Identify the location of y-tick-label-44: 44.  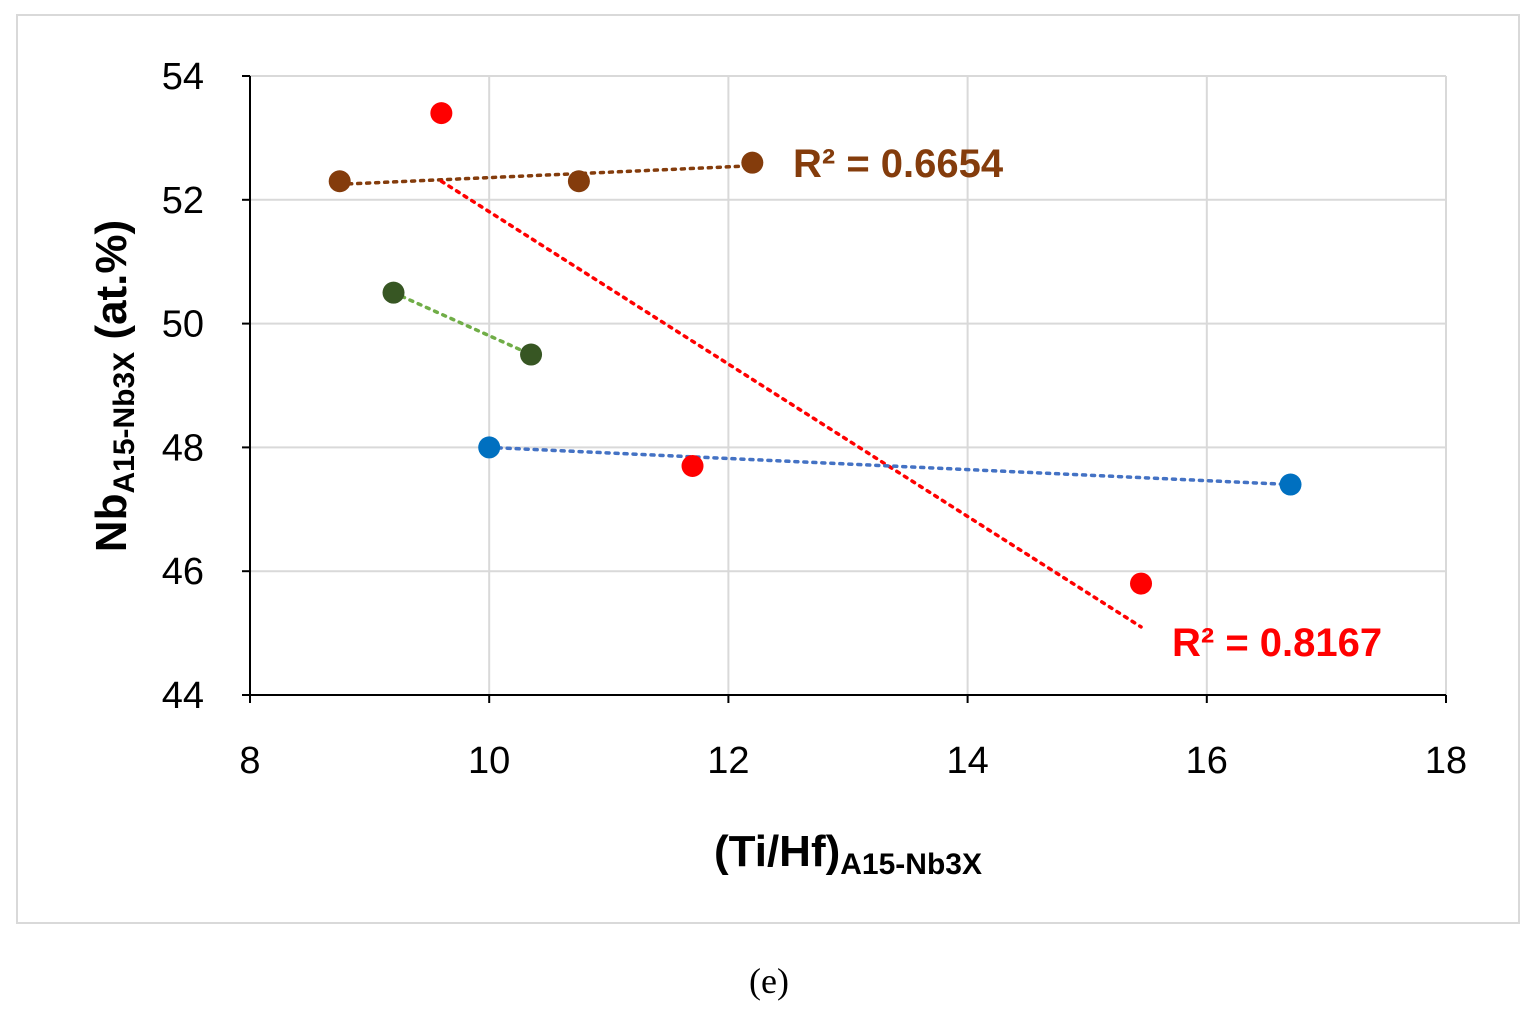
(183, 696).